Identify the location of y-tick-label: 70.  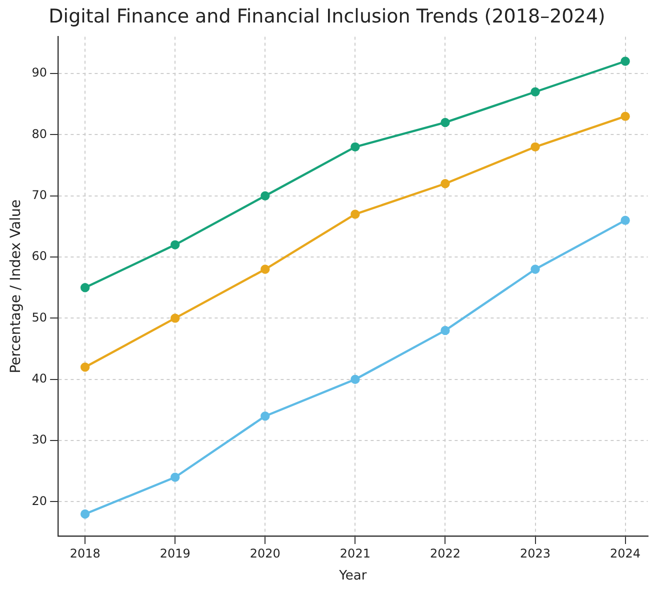
(40, 195).